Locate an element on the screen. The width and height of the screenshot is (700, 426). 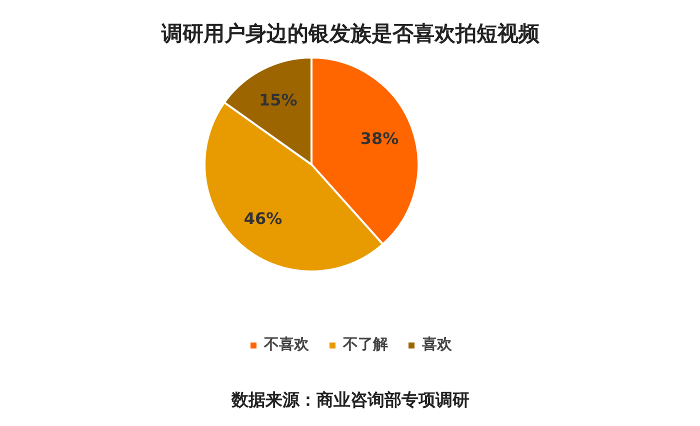
data-label: 38% is located at coordinates (379, 138).